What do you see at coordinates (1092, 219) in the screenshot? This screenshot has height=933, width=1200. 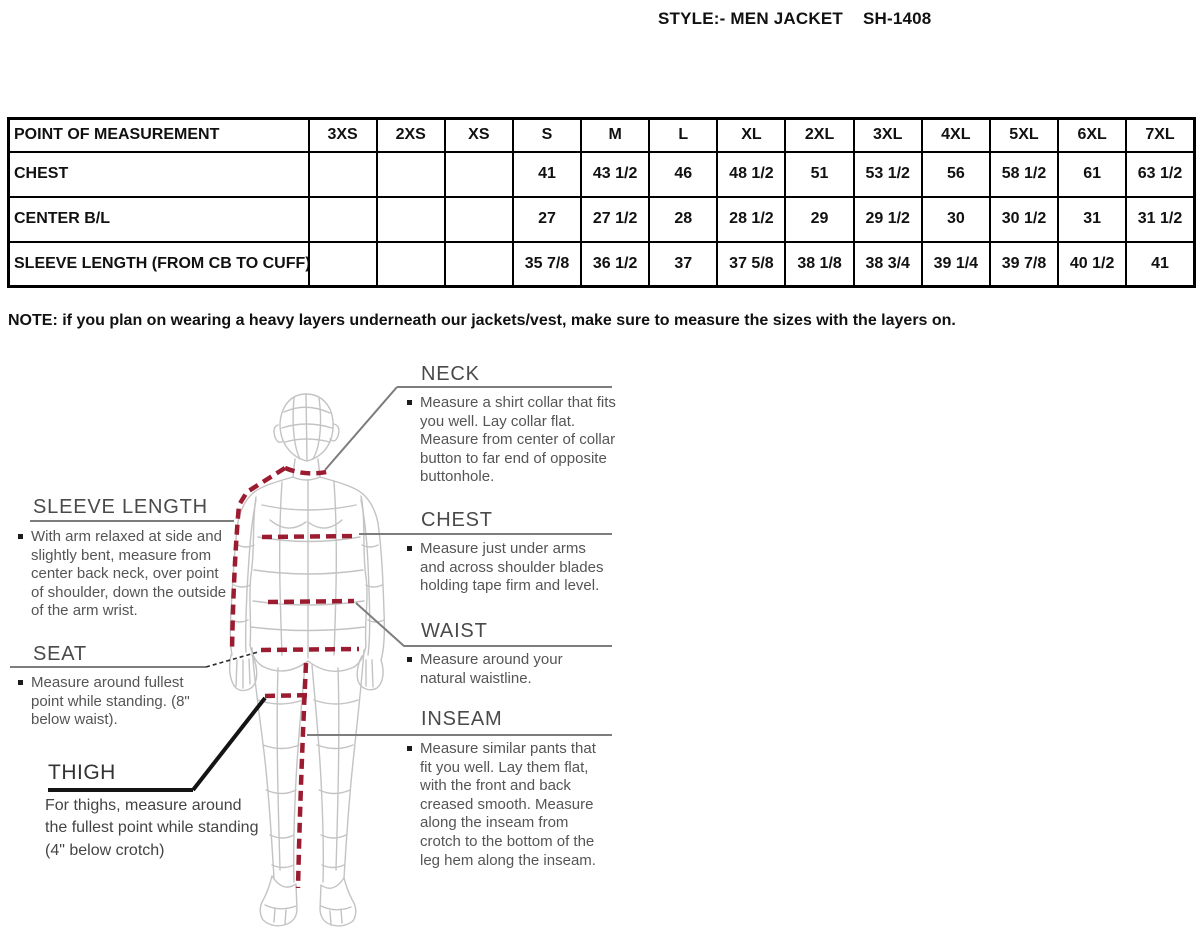 I see `size-value-cell: 31` at bounding box center [1092, 219].